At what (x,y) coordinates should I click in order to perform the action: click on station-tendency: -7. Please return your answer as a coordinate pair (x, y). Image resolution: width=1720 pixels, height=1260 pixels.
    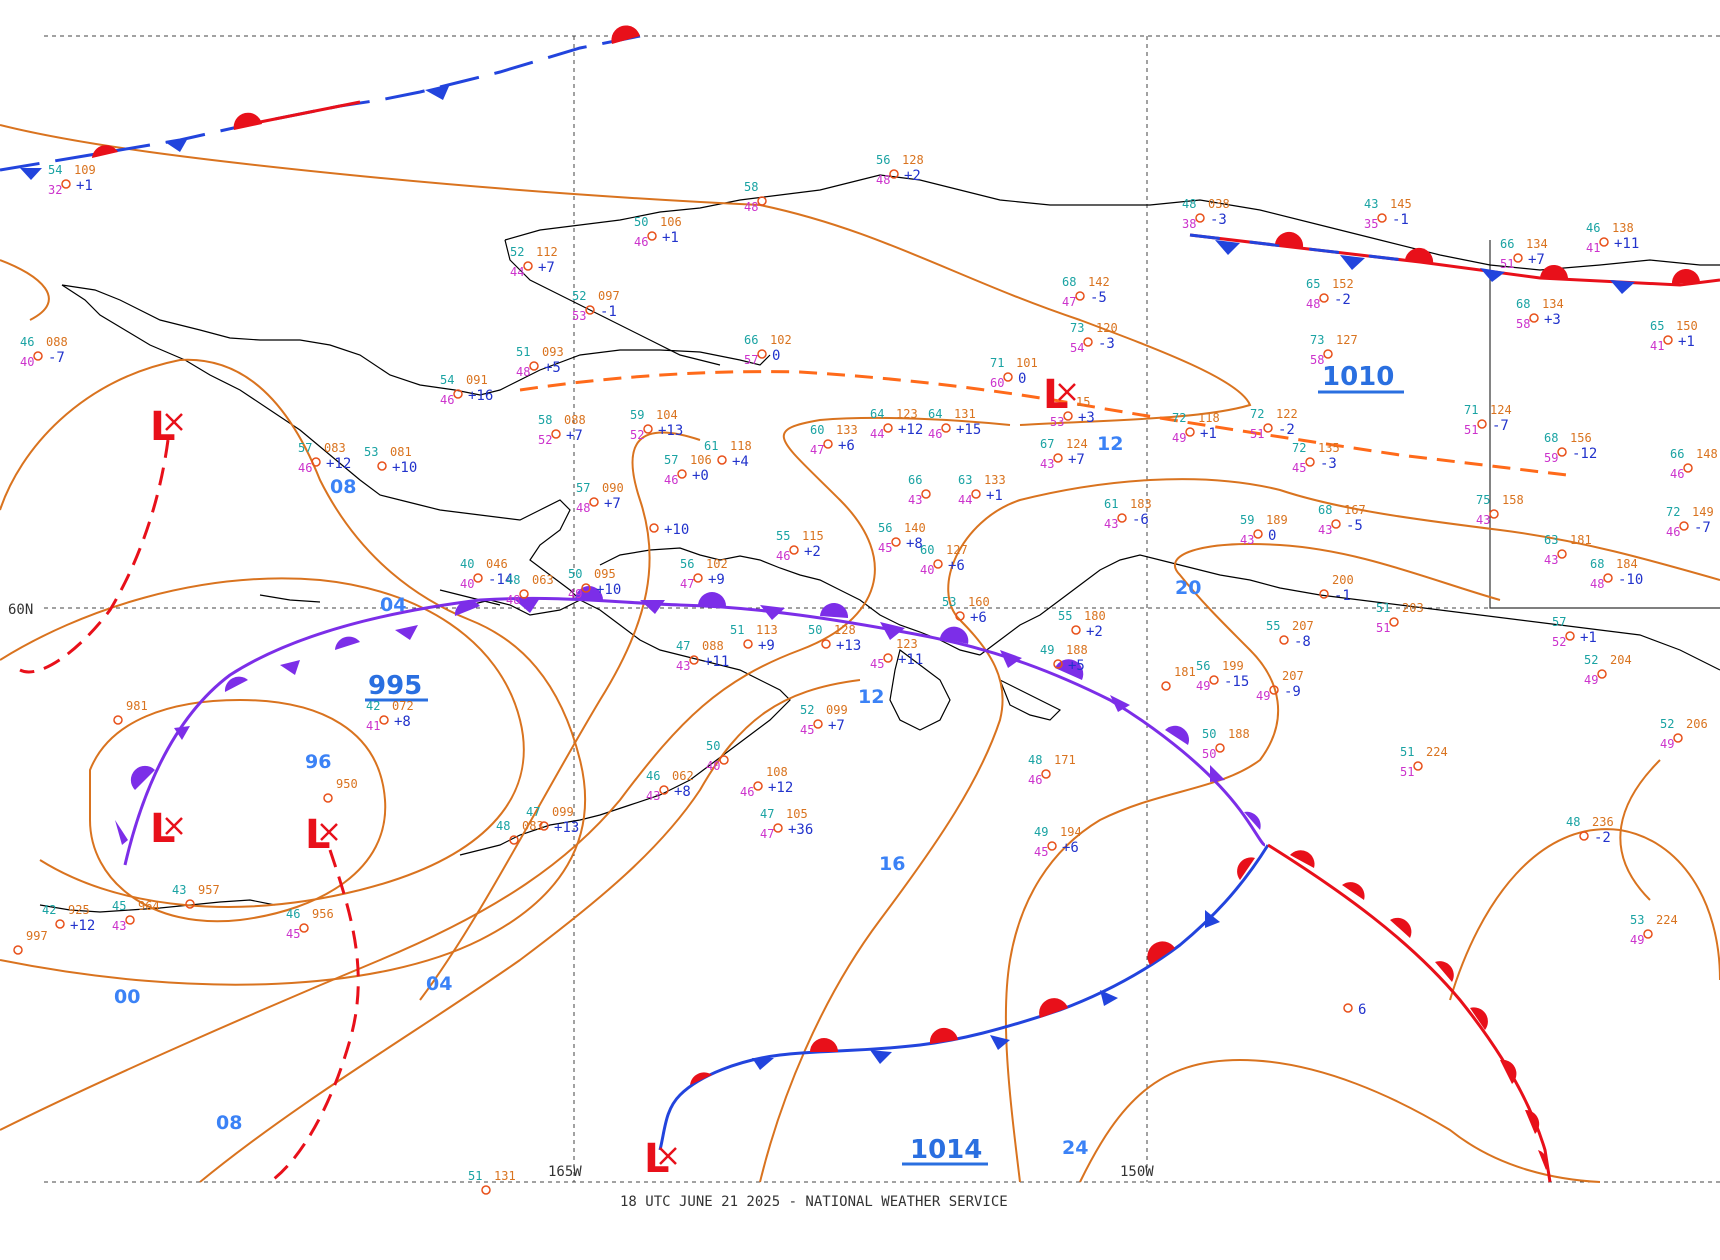
    Looking at the image, I should click on (56, 358).